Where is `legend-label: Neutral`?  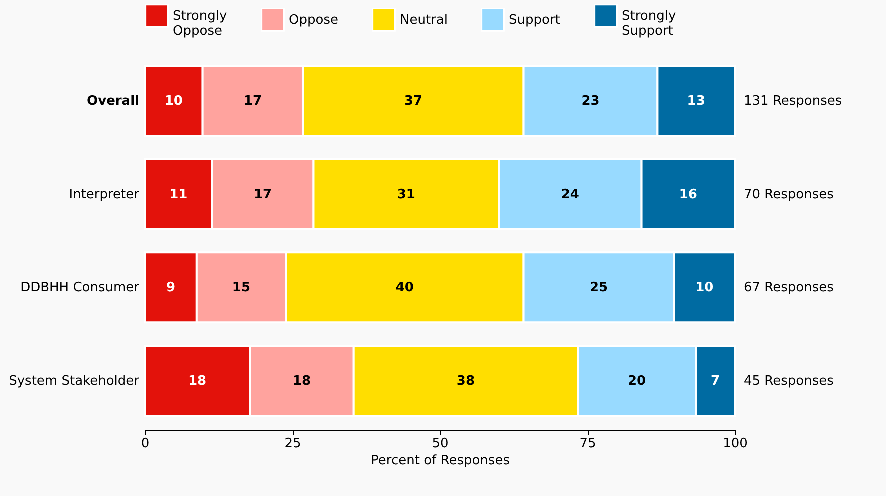
legend-label: Neutral is located at coordinates (424, 20).